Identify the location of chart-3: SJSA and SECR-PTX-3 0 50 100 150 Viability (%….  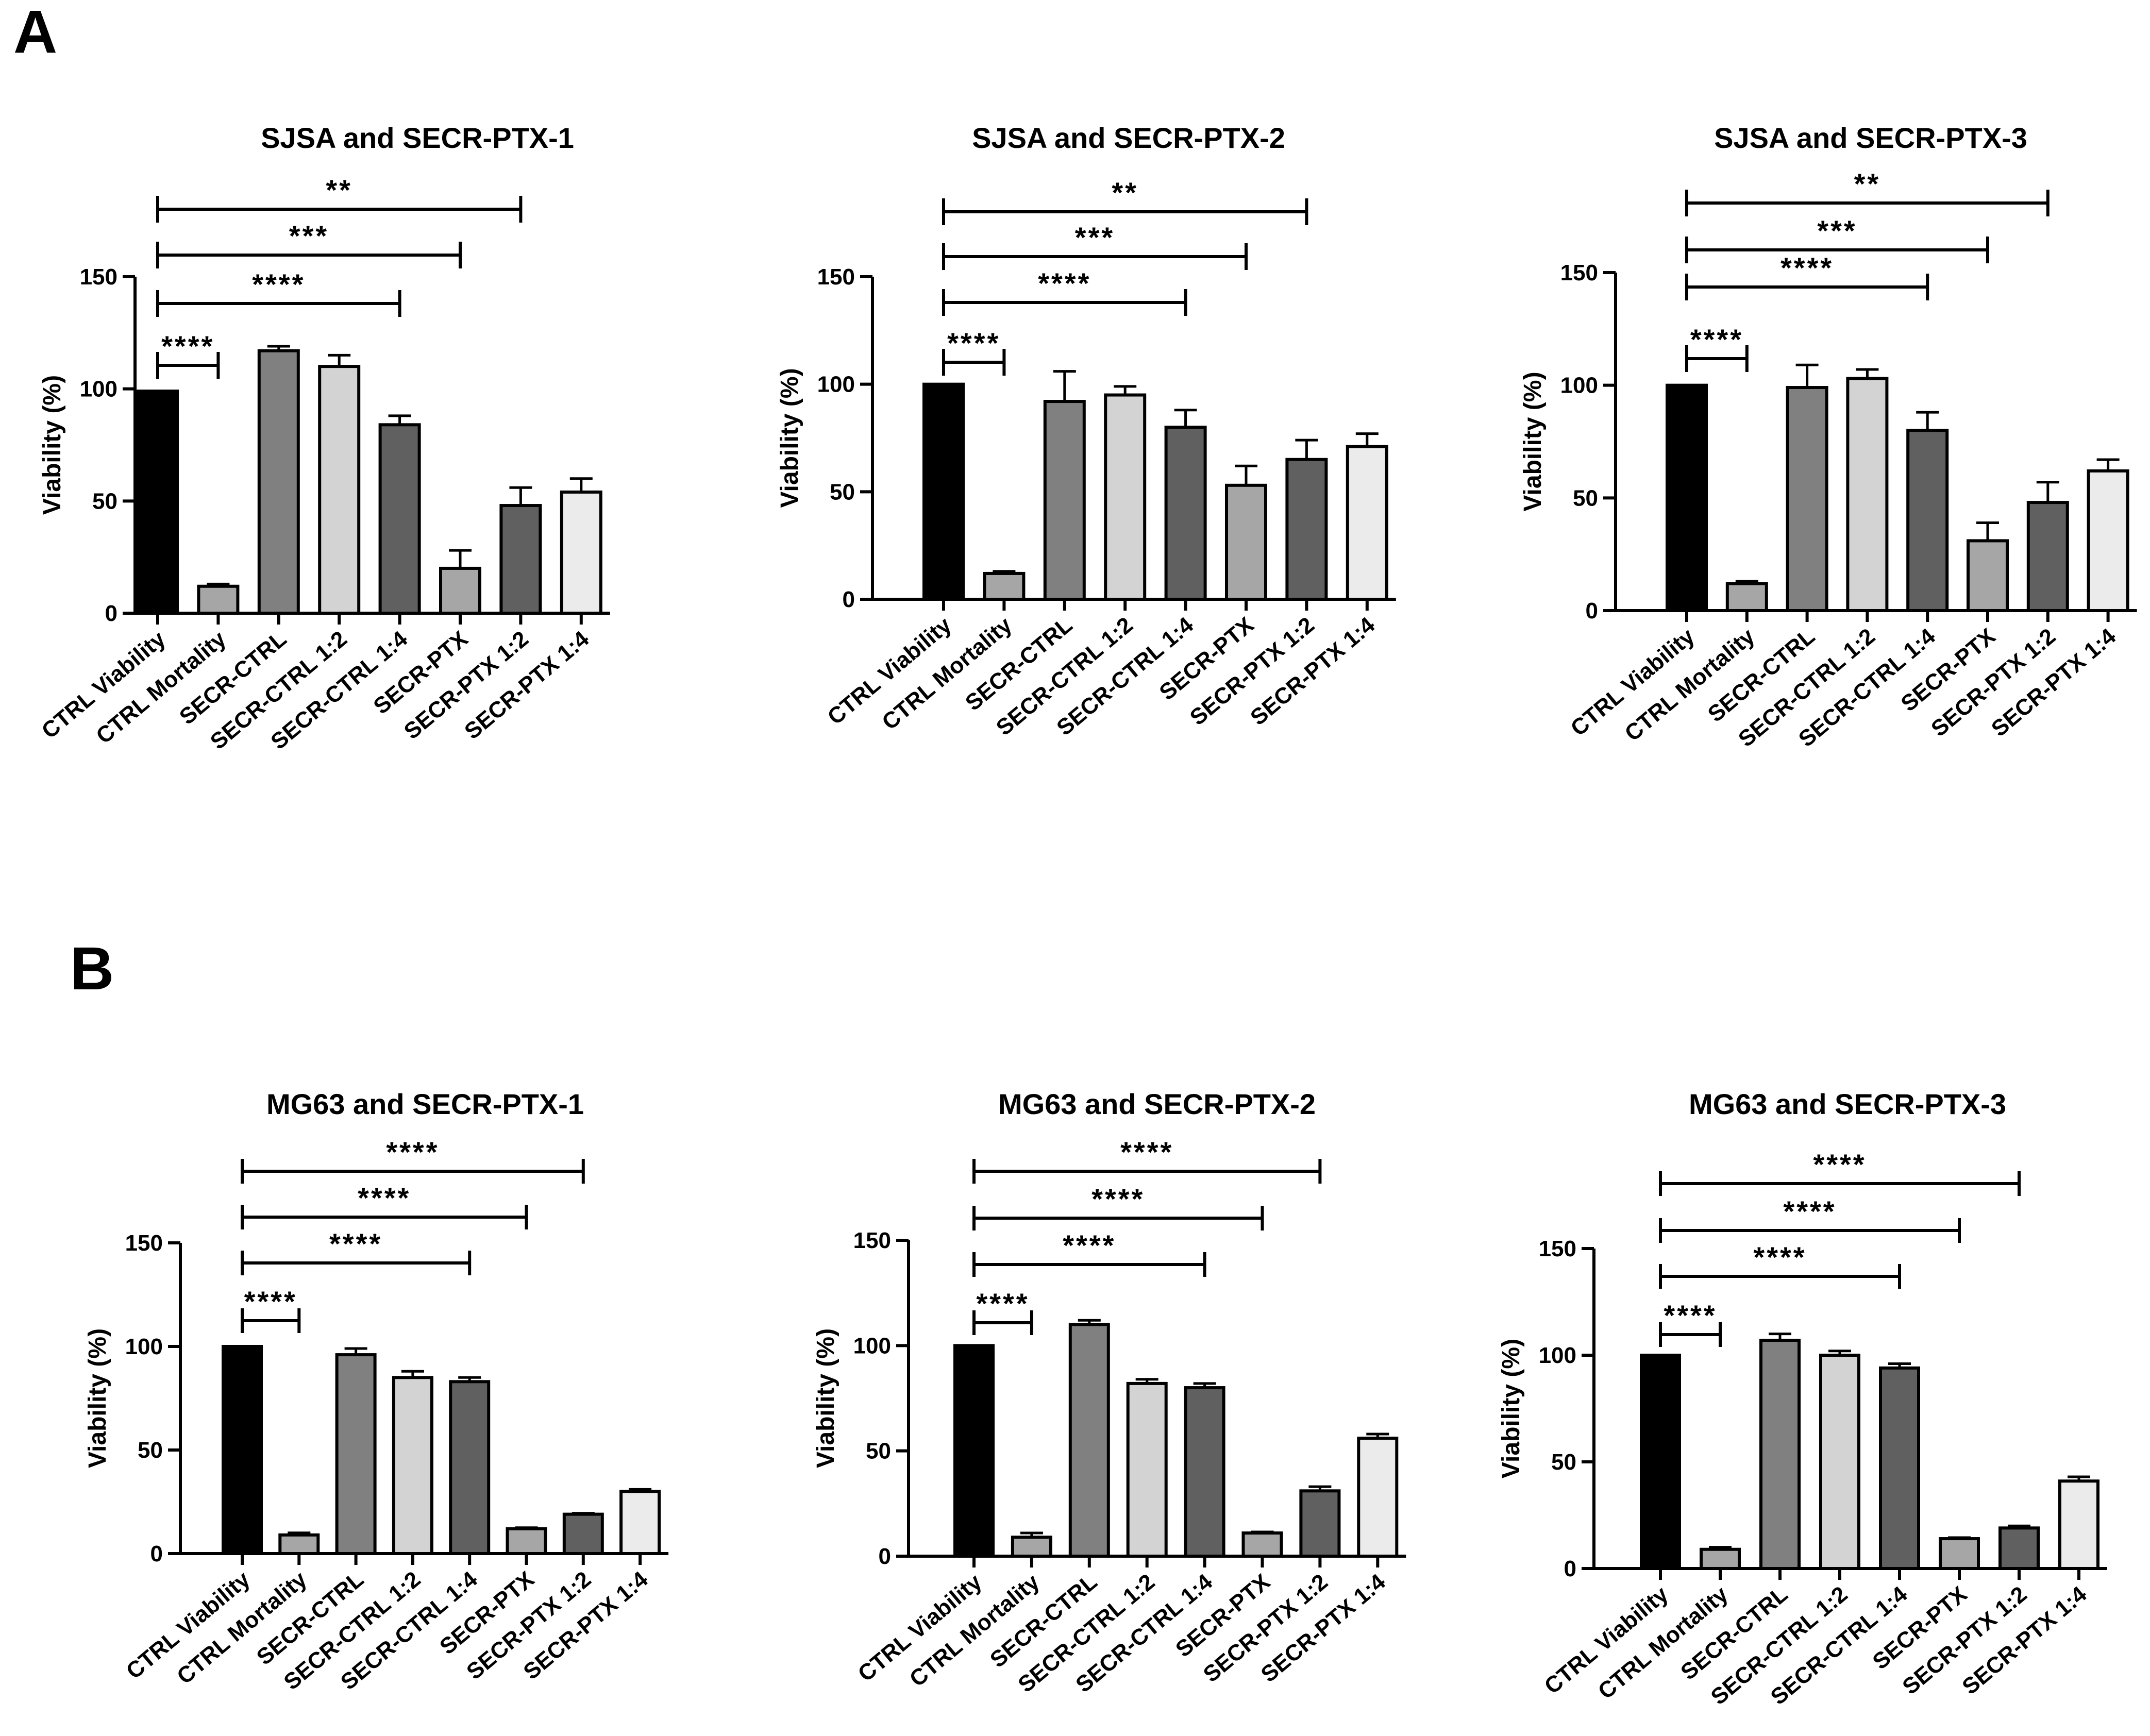
(1828, 437).